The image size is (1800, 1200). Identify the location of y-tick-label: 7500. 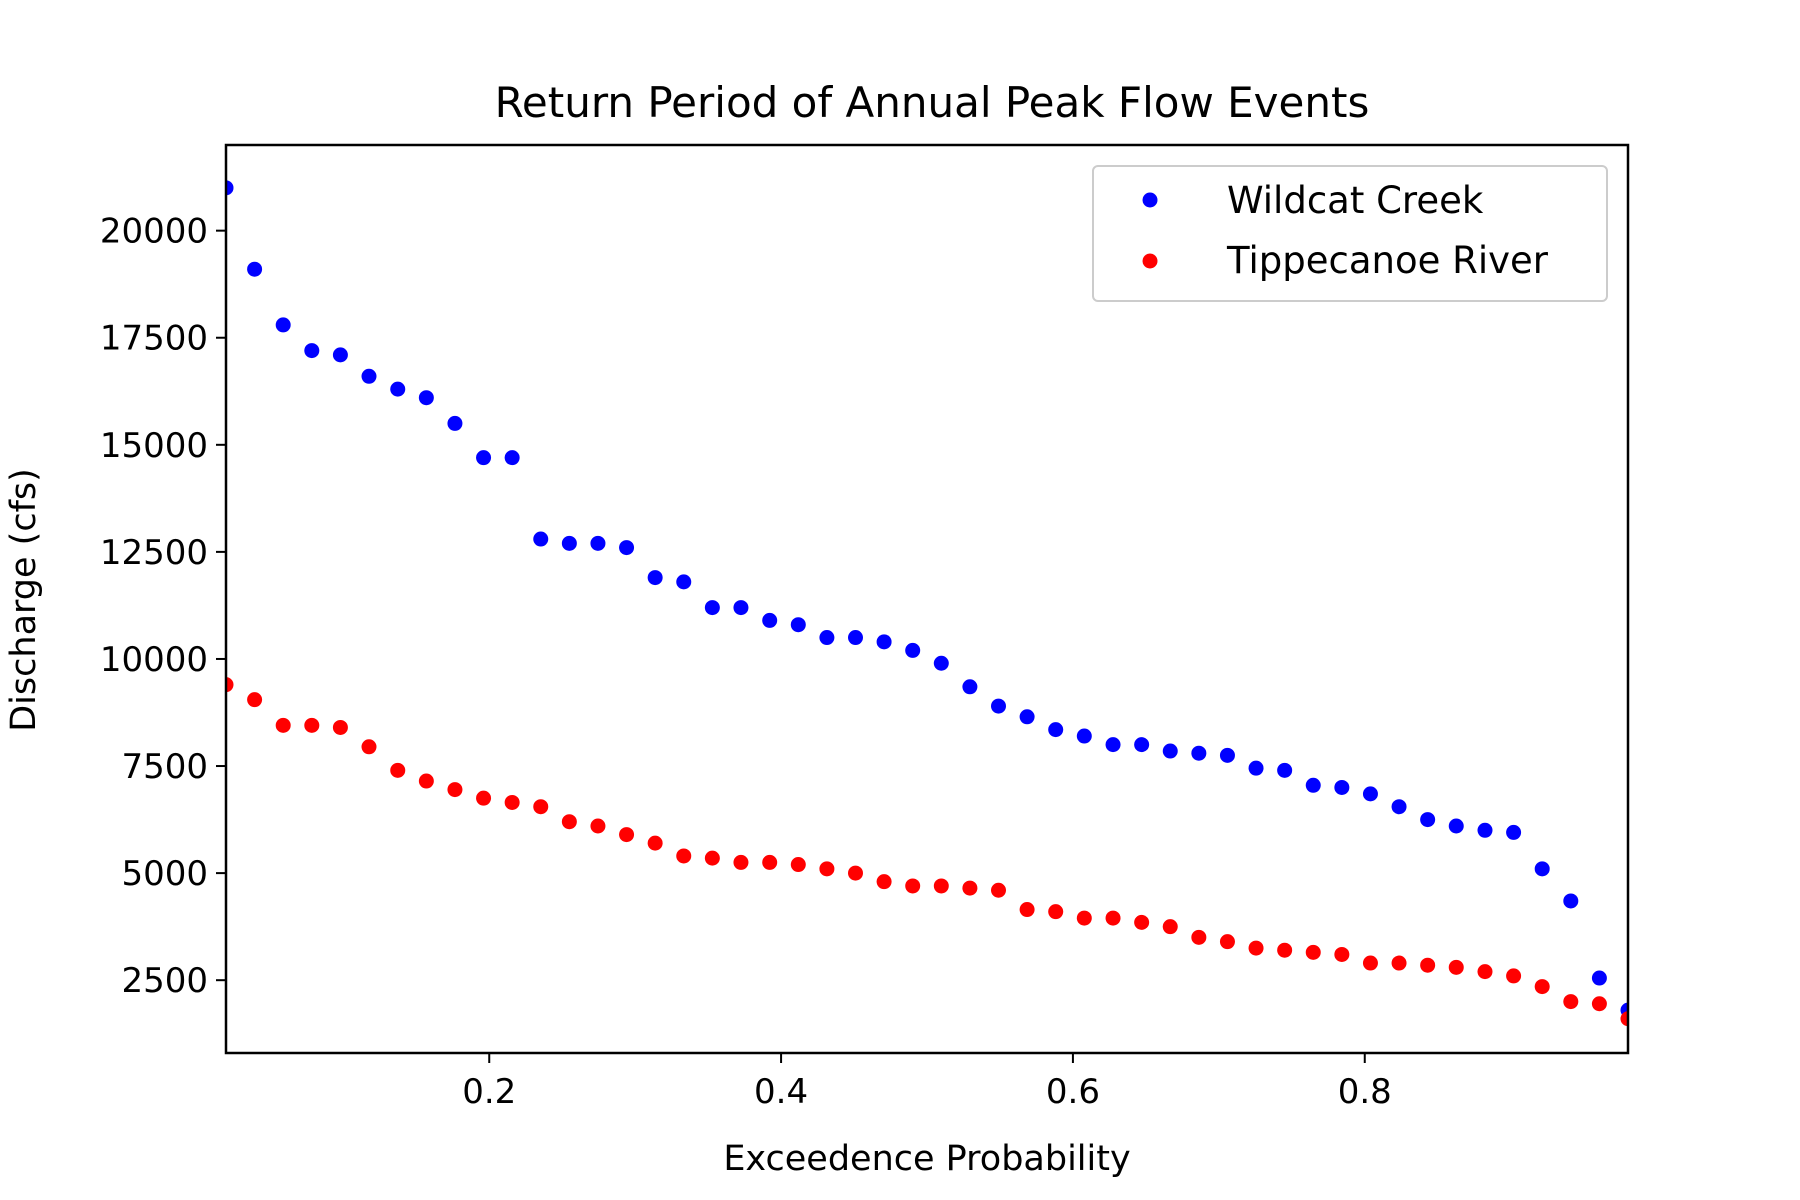
(164, 767).